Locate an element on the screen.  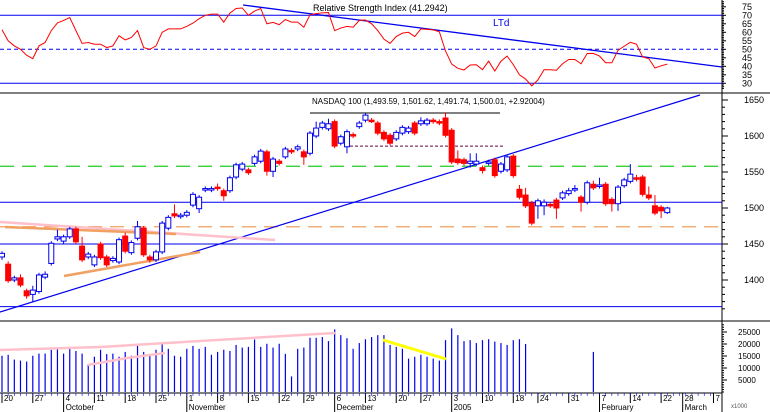
volume-trendline is located at coordinates (414, 349).